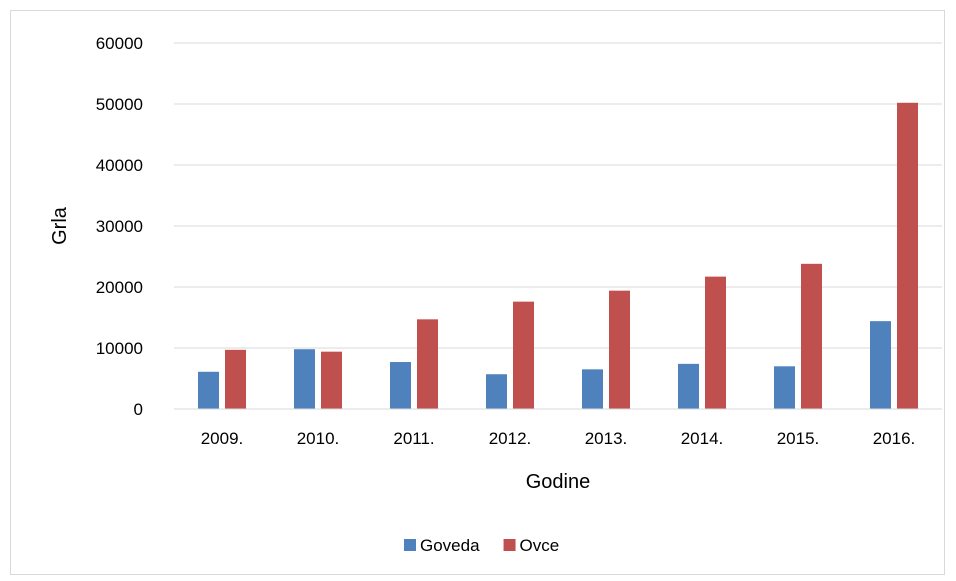 Image resolution: width=956 pixels, height=581 pixels. I want to click on legend-label-ovce: Ovce, so click(540, 545).